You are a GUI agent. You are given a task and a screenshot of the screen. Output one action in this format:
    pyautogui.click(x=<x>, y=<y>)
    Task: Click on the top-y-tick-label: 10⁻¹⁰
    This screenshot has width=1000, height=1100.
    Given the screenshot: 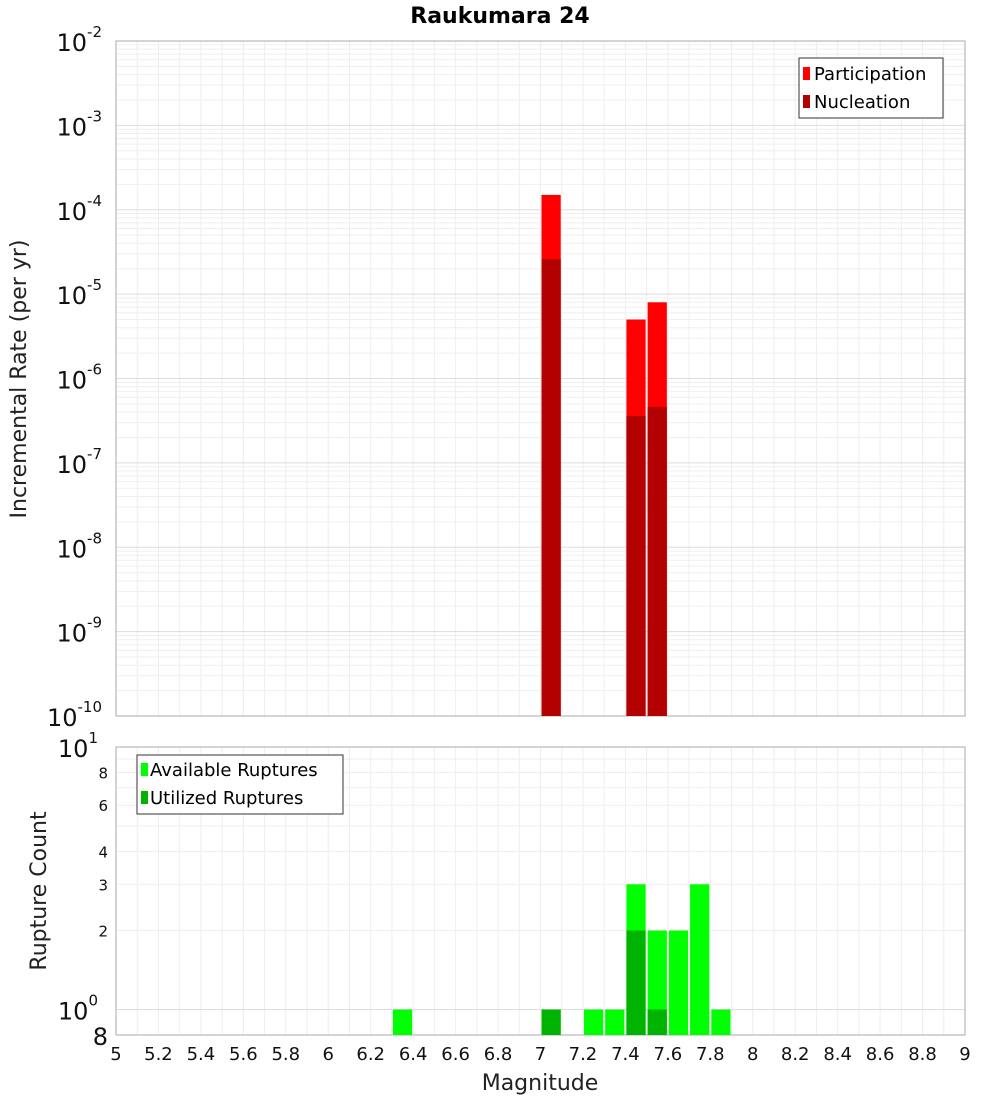 What is the action you would take?
    pyautogui.click(x=74, y=715)
    